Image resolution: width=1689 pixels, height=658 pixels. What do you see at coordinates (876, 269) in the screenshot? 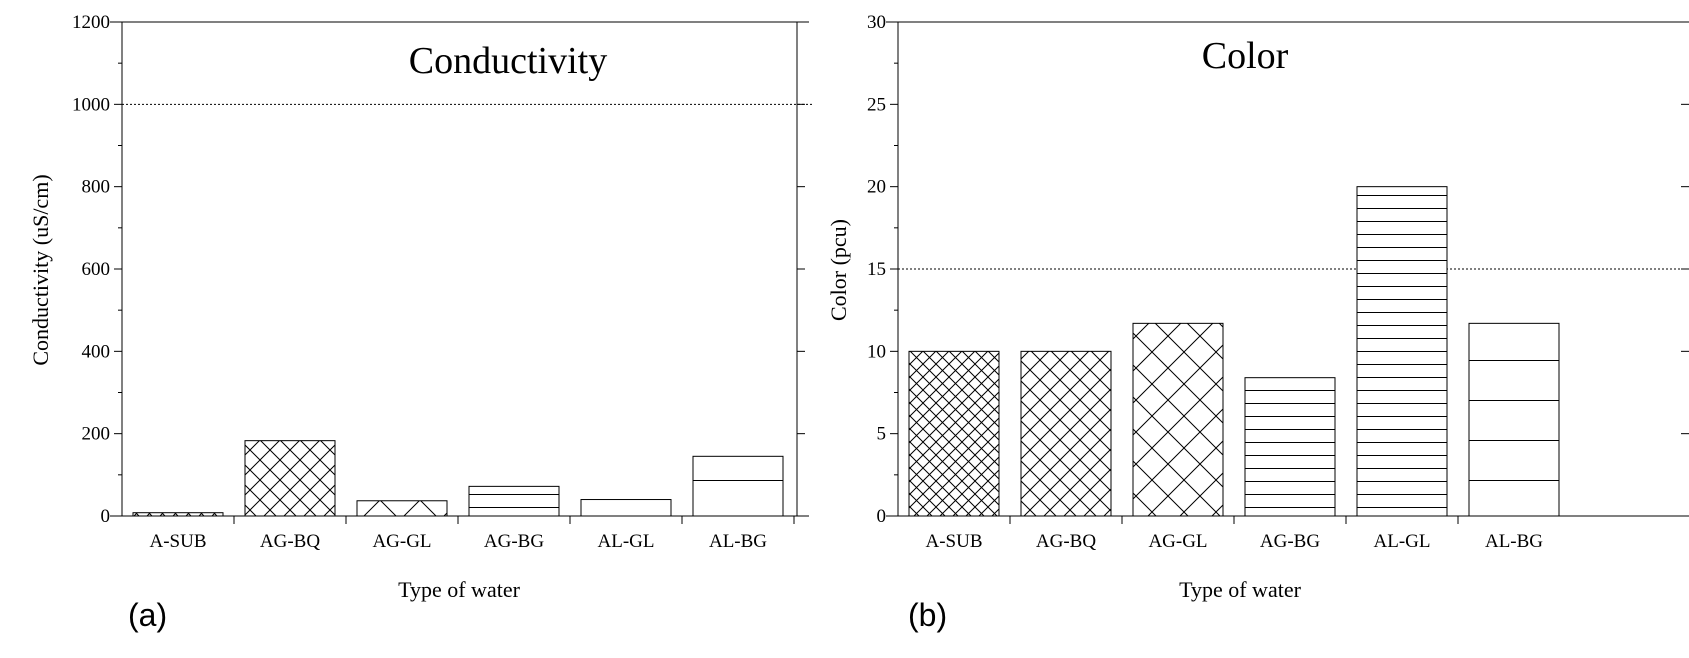
I see `y-tick-label: 15` at bounding box center [876, 269].